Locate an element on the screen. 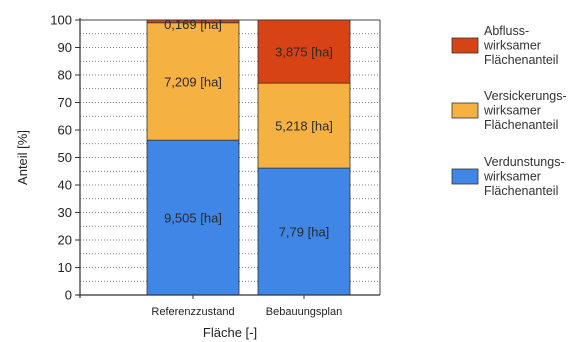 This screenshot has height=342, width=585. y-tick-label: 50 is located at coordinates (65, 157).